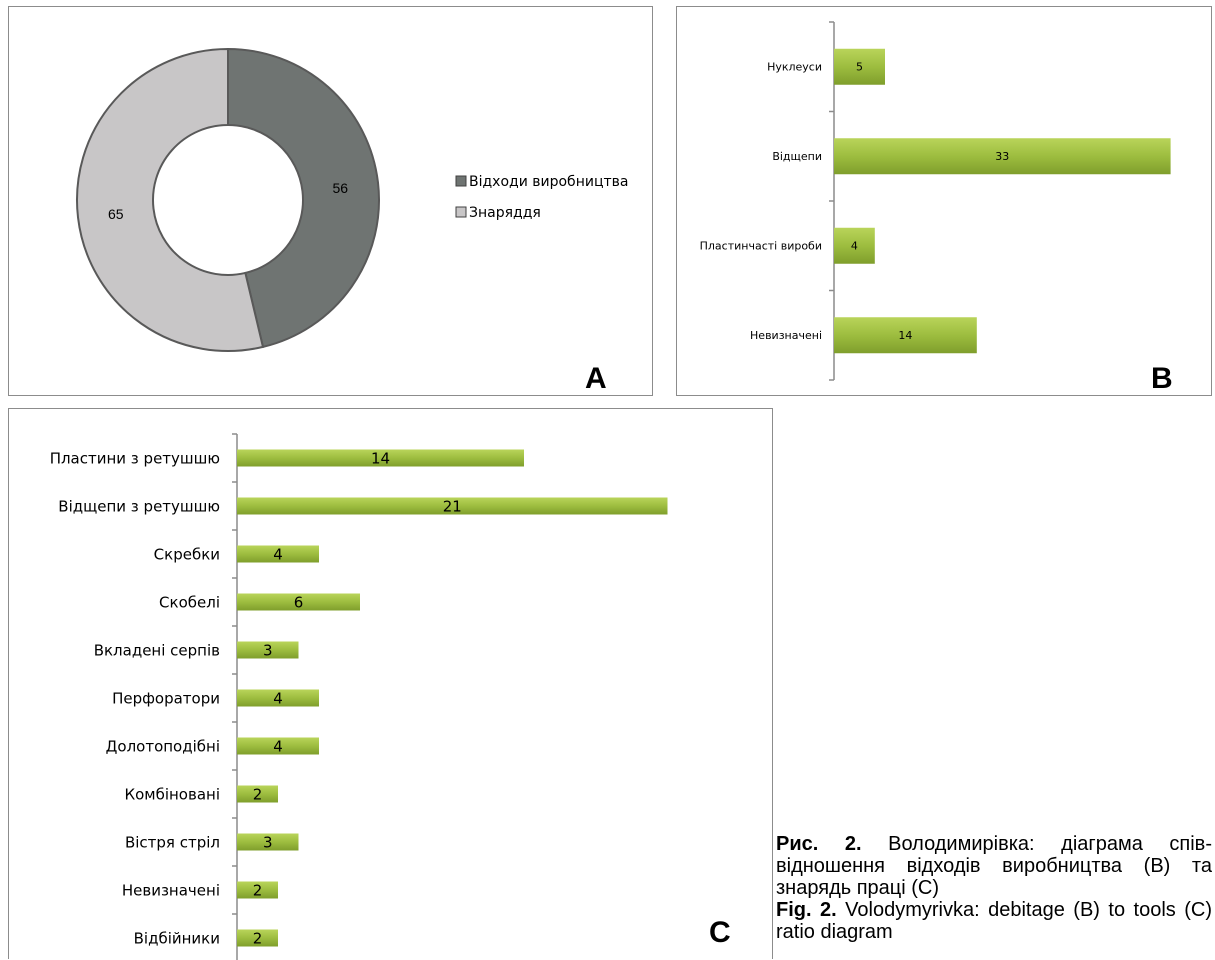  What do you see at coordinates (177, 938) in the screenshot?
I see `category-label: Відбійники` at bounding box center [177, 938].